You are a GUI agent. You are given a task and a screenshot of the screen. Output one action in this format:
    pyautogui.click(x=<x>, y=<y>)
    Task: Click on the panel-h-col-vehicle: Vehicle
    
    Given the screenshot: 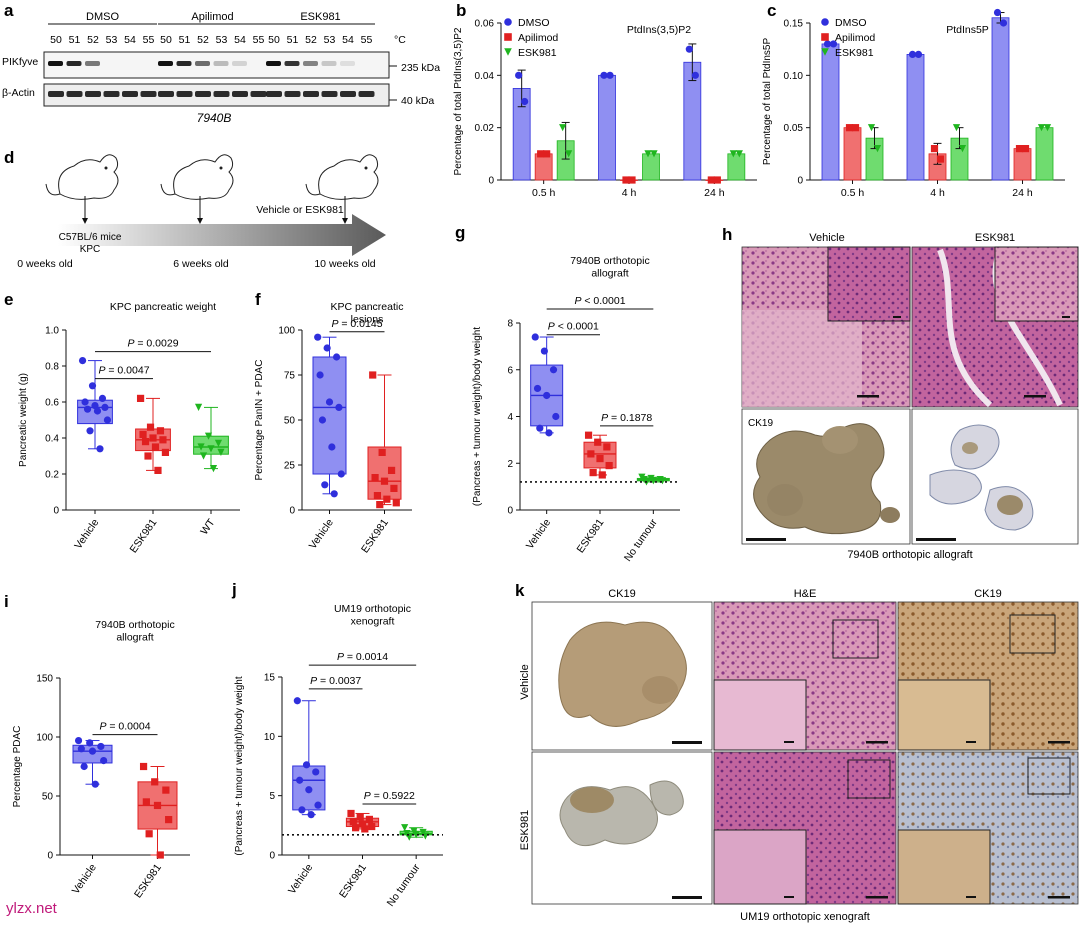 What is the action you would take?
    pyautogui.click(x=826, y=238)
    